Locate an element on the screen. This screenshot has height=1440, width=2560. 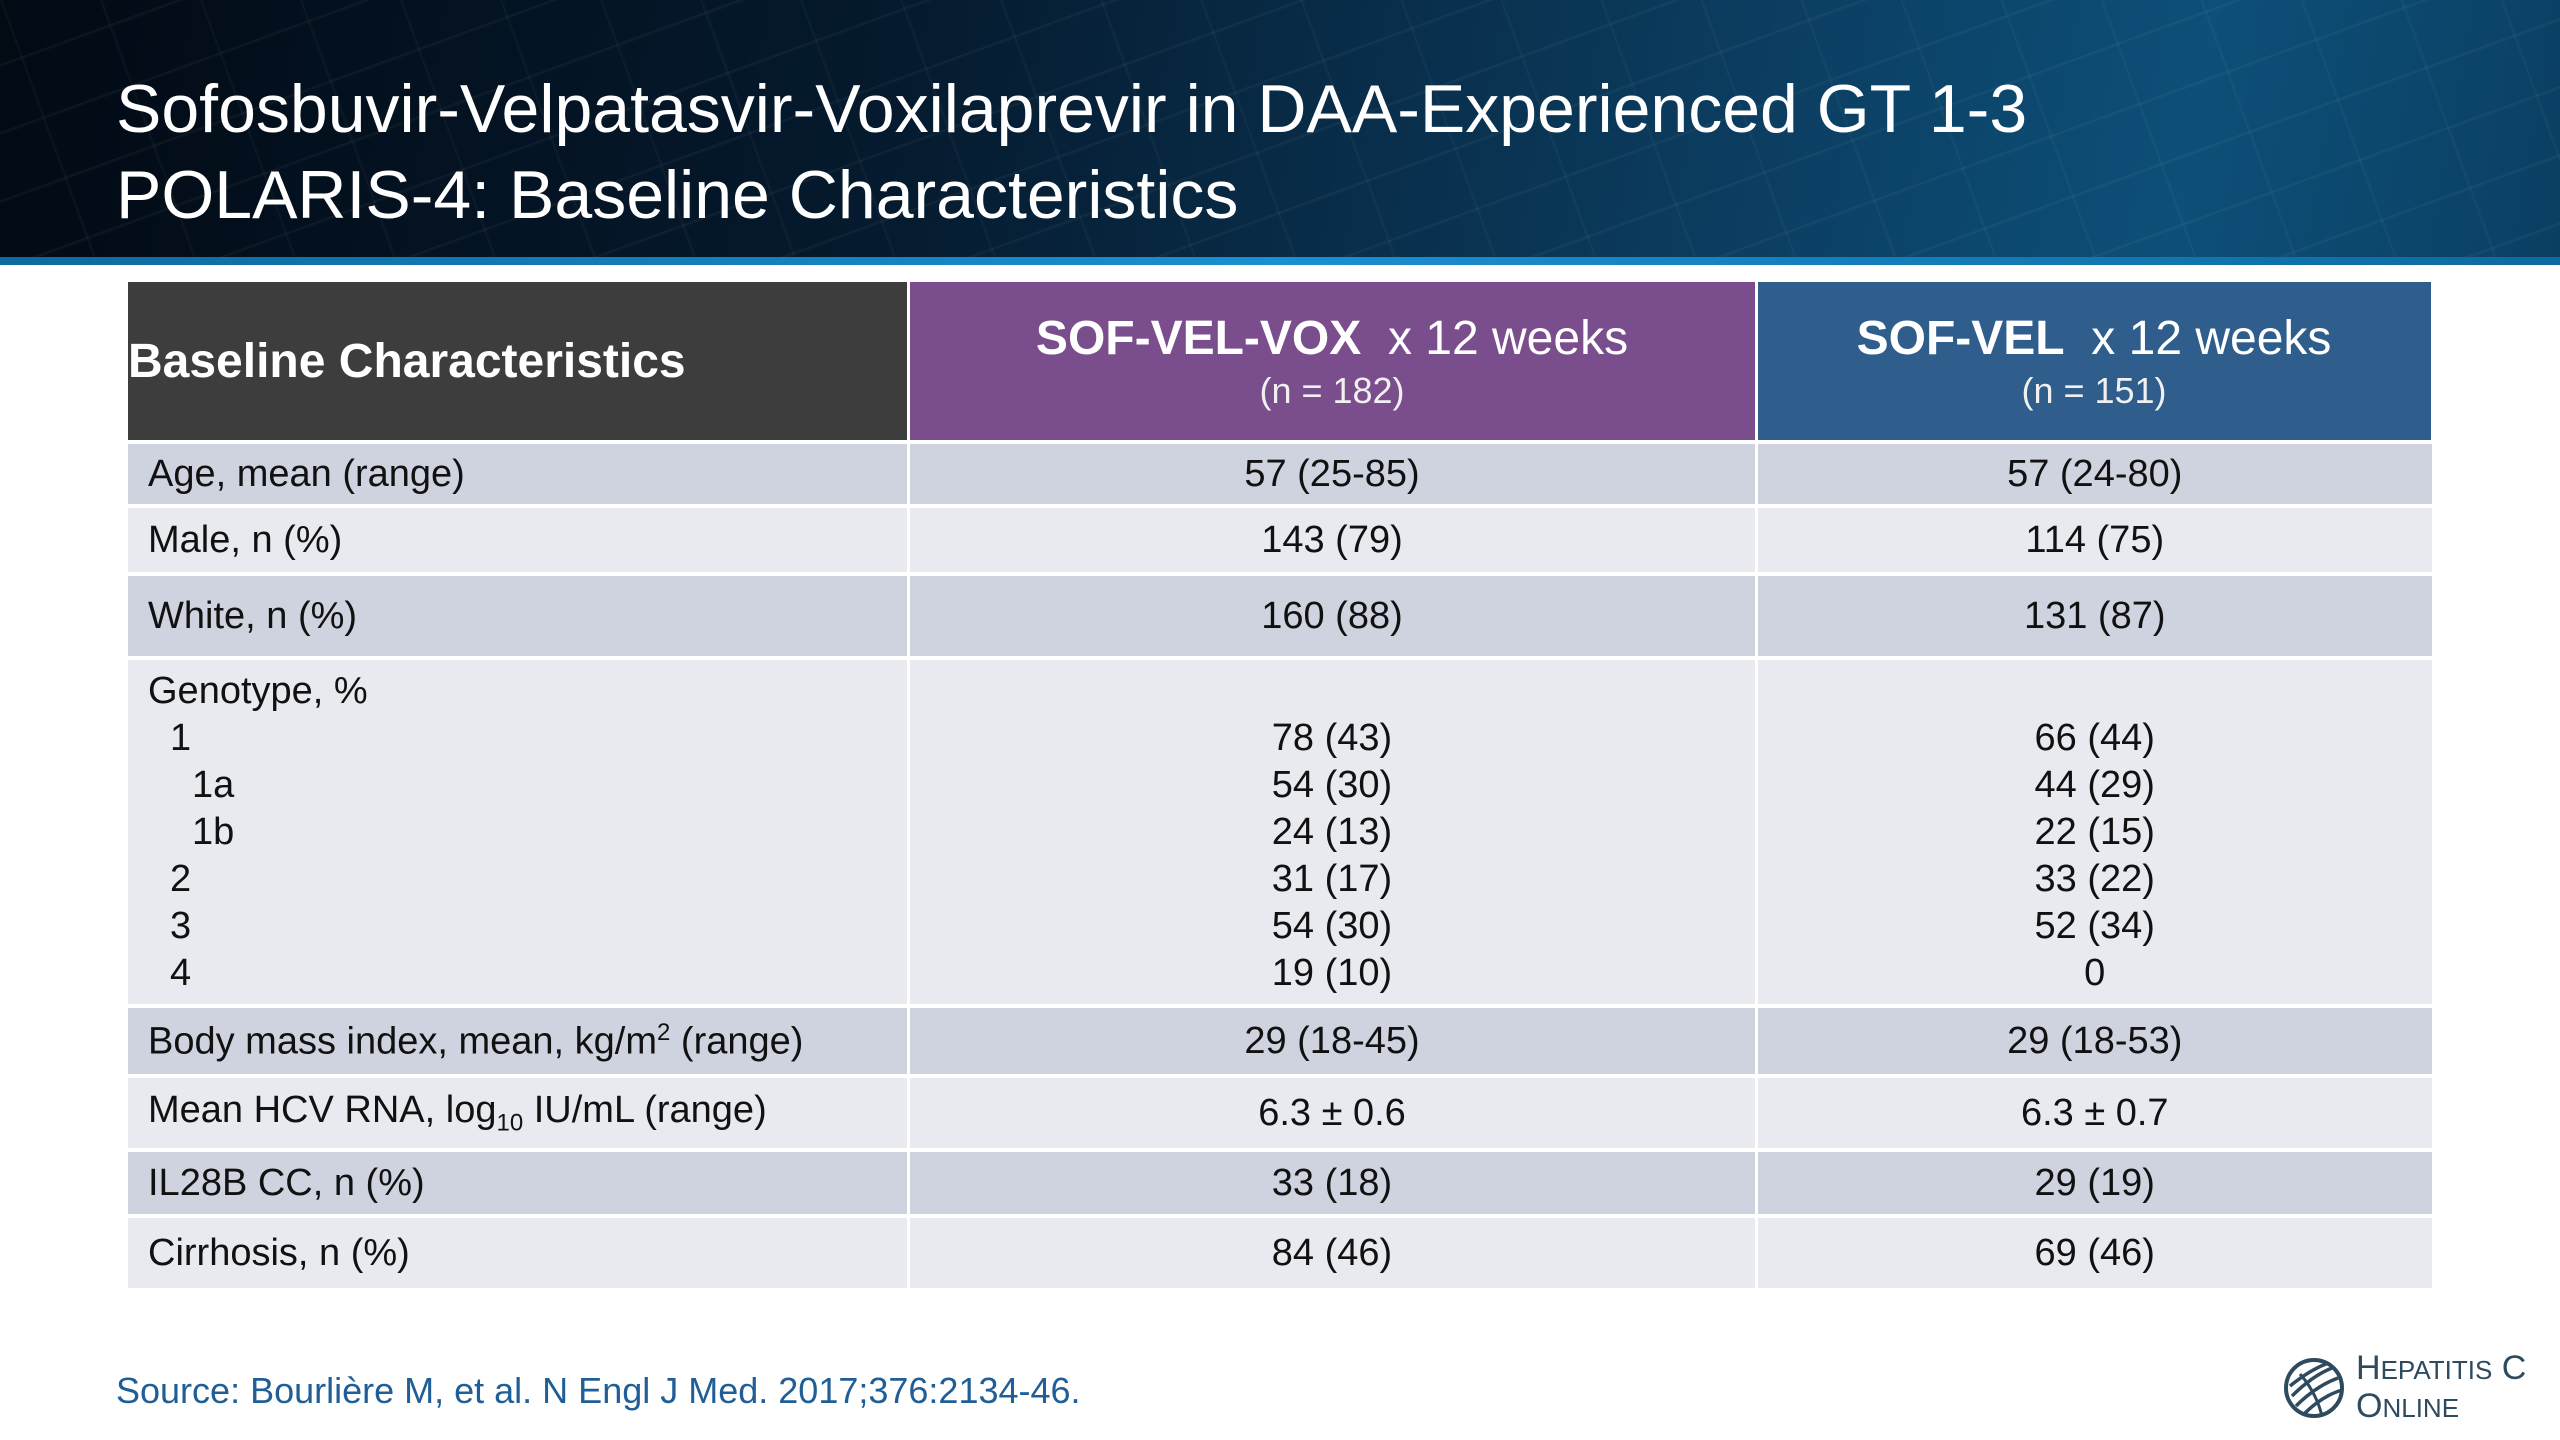
row-label: White, n (%) is located at coordinates (519, 615).